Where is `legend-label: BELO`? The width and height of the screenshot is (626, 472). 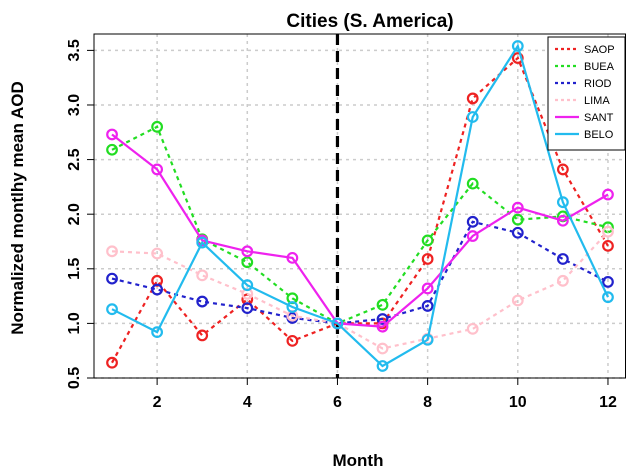 legend-label: BELO is located at coordinates (599, 135).